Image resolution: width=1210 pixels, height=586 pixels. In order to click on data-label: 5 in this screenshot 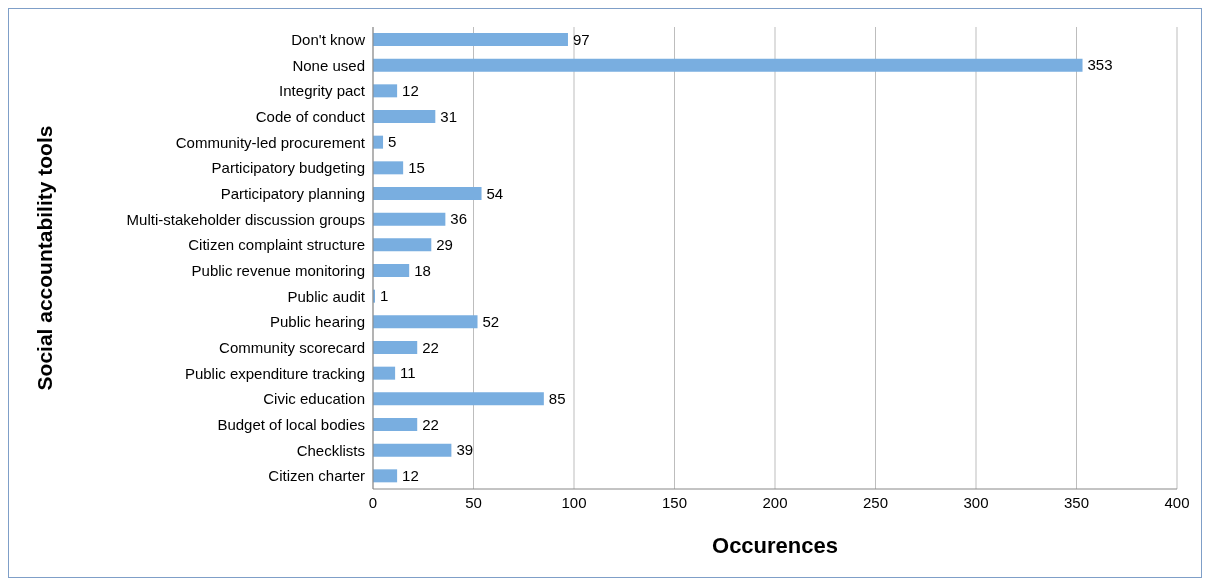, I will do `click(392, 142)`.